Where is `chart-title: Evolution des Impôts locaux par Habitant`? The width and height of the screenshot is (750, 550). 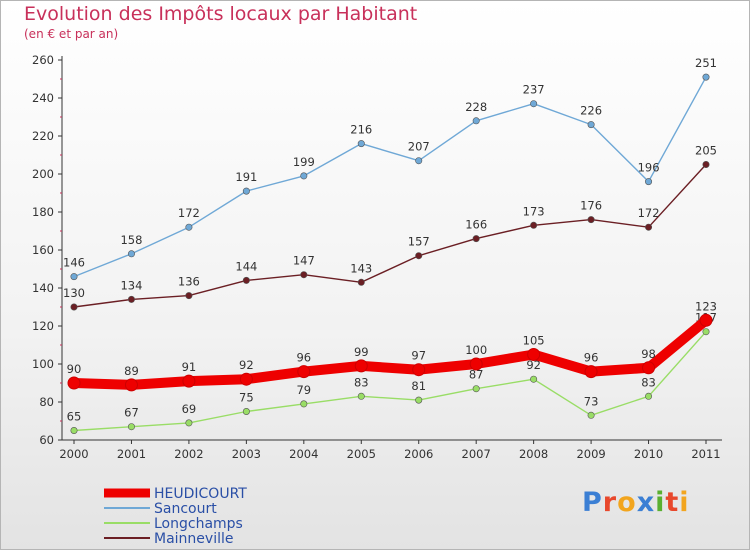 chart-title: Evolution des Impôts locaux par Habitant is located at coordinates (221, 14).